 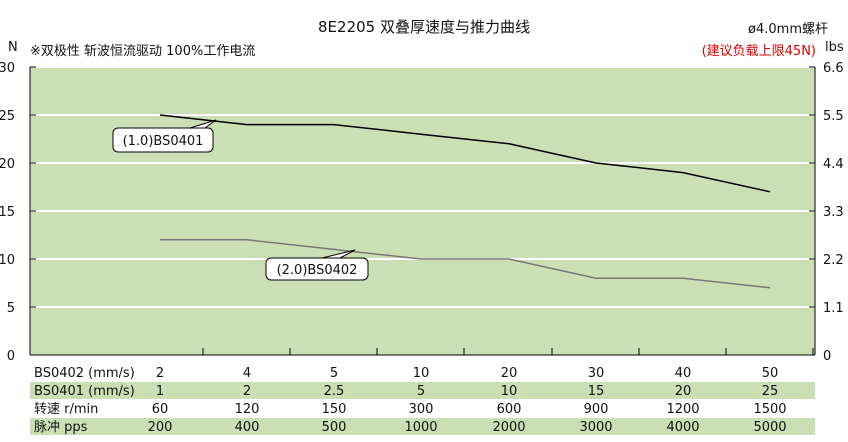 I want to click on table-cell: 1000, so click(x=420, y=427).